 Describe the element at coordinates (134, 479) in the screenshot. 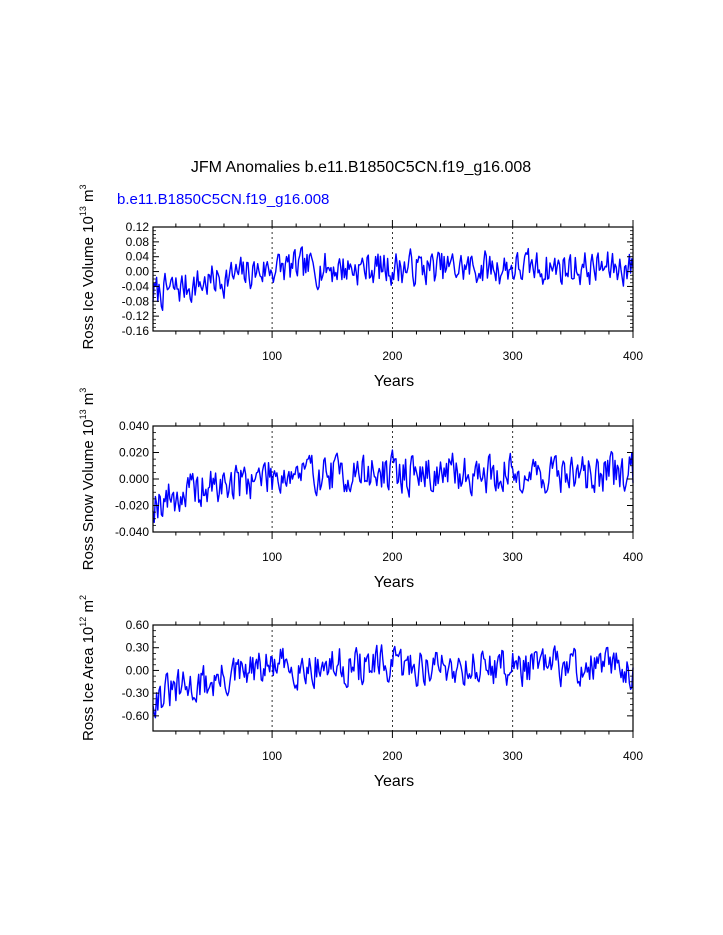

I see `y-tick-label: 0.000` at that location.